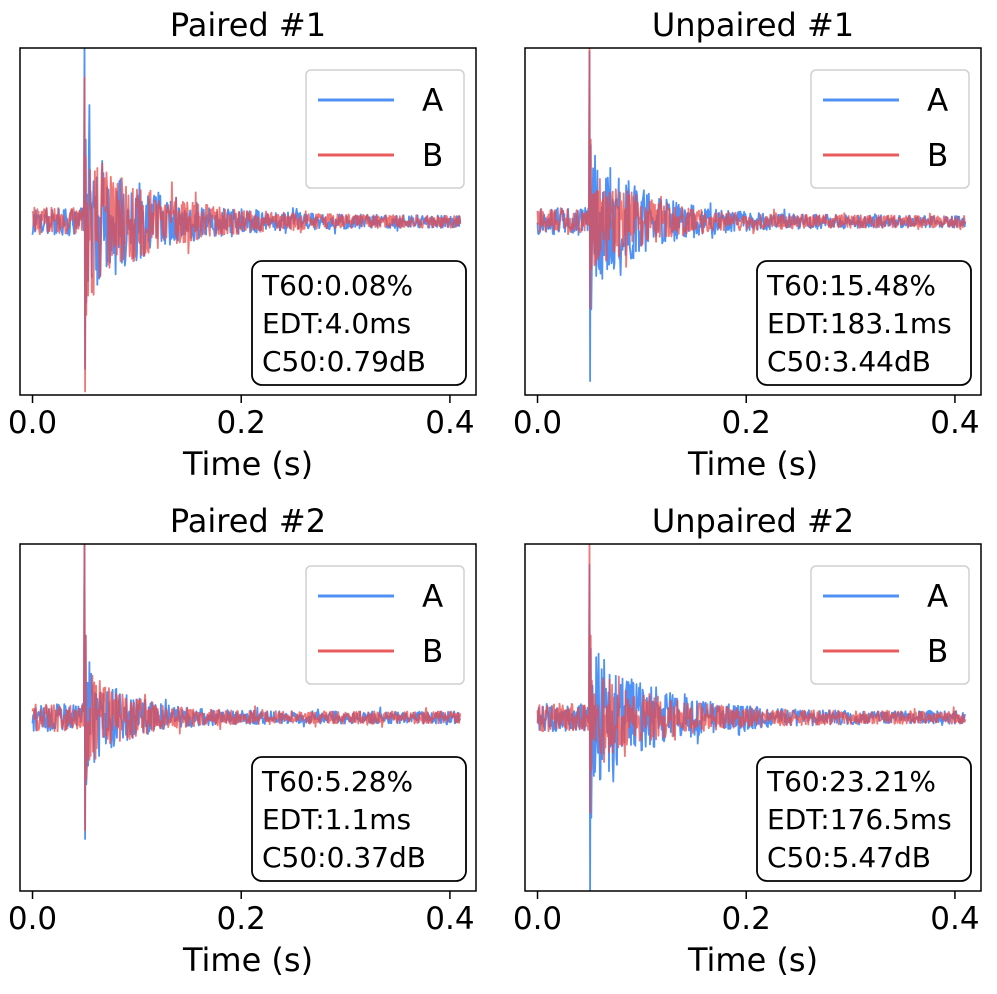 Image resolution: width=997 pixels, height=994 pixels. What do you see at coordinates (859, 819) in the screenshot?
I see `stats-line: EDT:176.5ms` at bounding box center [859, 819].